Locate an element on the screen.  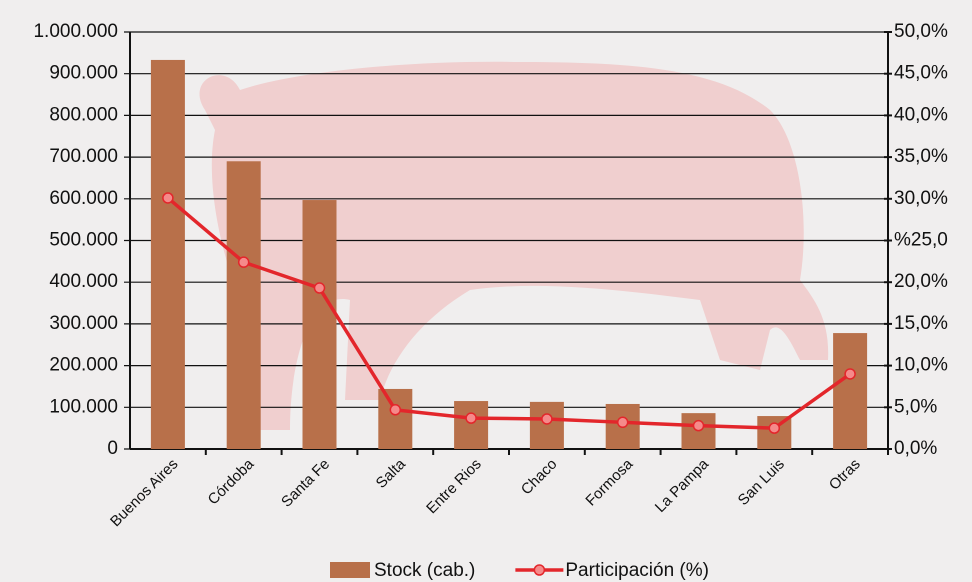
y-tick-label: 300.000 is located at coordinates (83, 323).